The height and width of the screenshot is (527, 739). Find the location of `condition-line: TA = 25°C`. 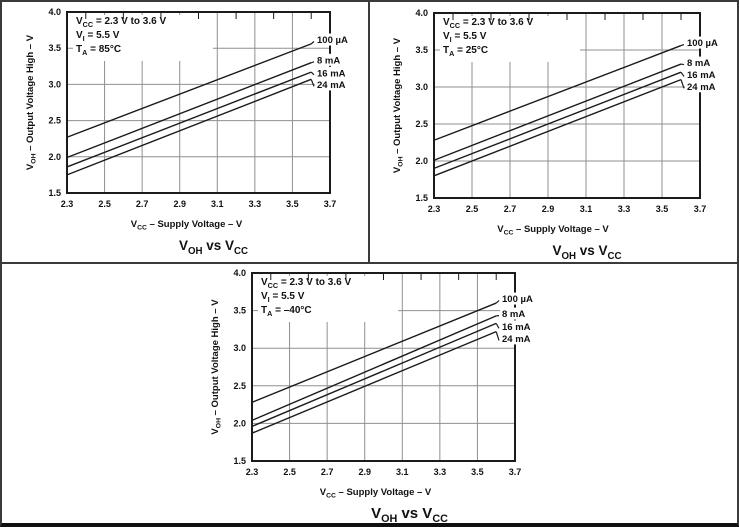

condition-line: TA = 25°C is located at coordinates (465, 51).